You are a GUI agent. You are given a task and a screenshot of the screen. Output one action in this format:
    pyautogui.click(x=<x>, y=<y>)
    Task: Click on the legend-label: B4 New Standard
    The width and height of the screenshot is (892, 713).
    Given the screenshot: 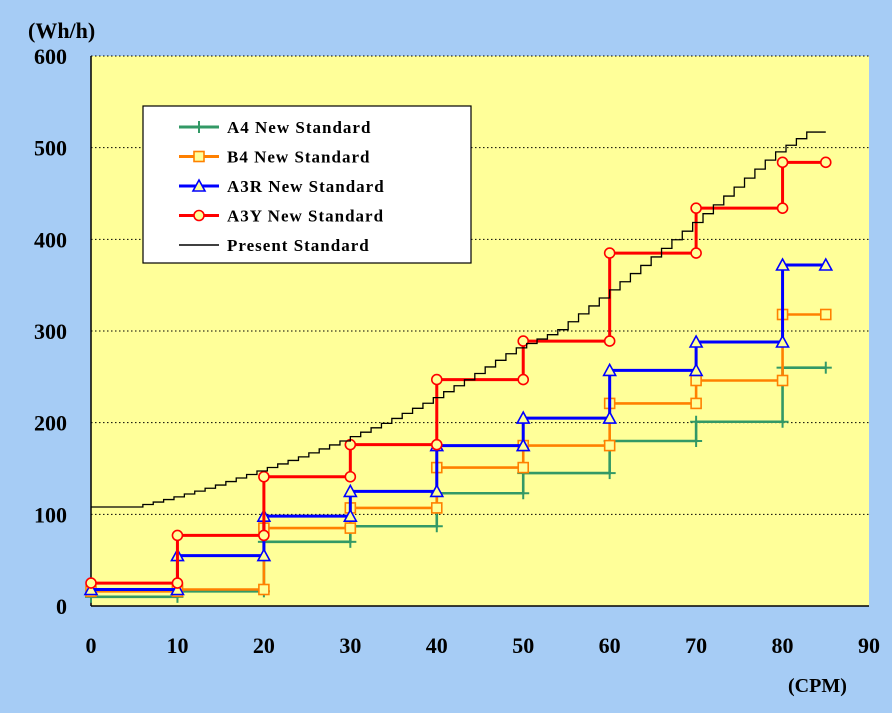 What is the action you would take?
    pyautogui.click(x=298, y=157)
    